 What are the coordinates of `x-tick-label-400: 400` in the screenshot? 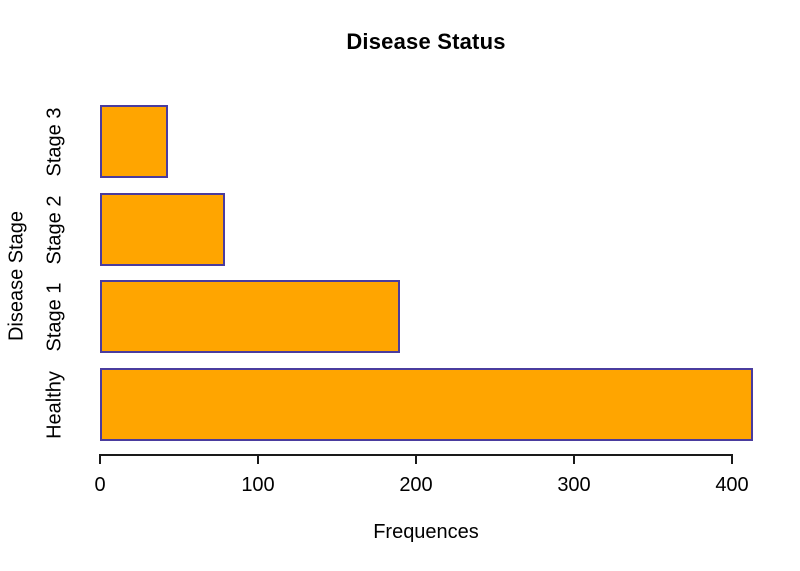 It's located at (732, 485).